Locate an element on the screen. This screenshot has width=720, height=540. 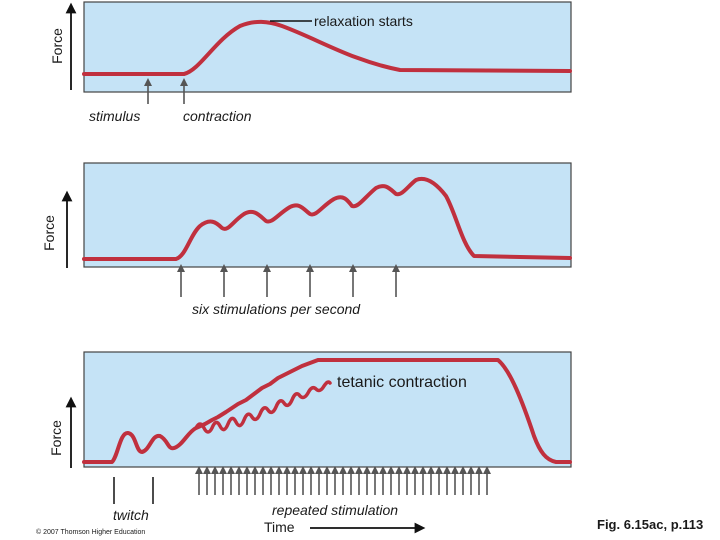
panel-b-force-label: Force is located at coordinates (49, 233).